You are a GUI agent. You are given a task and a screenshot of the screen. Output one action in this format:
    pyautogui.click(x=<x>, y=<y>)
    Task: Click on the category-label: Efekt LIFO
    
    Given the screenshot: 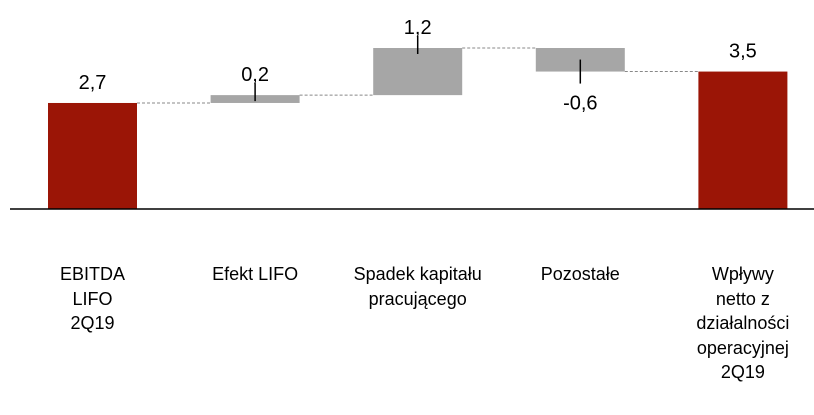 What is the action you would take?
    pyautogui.click(x=255, y=274)
    